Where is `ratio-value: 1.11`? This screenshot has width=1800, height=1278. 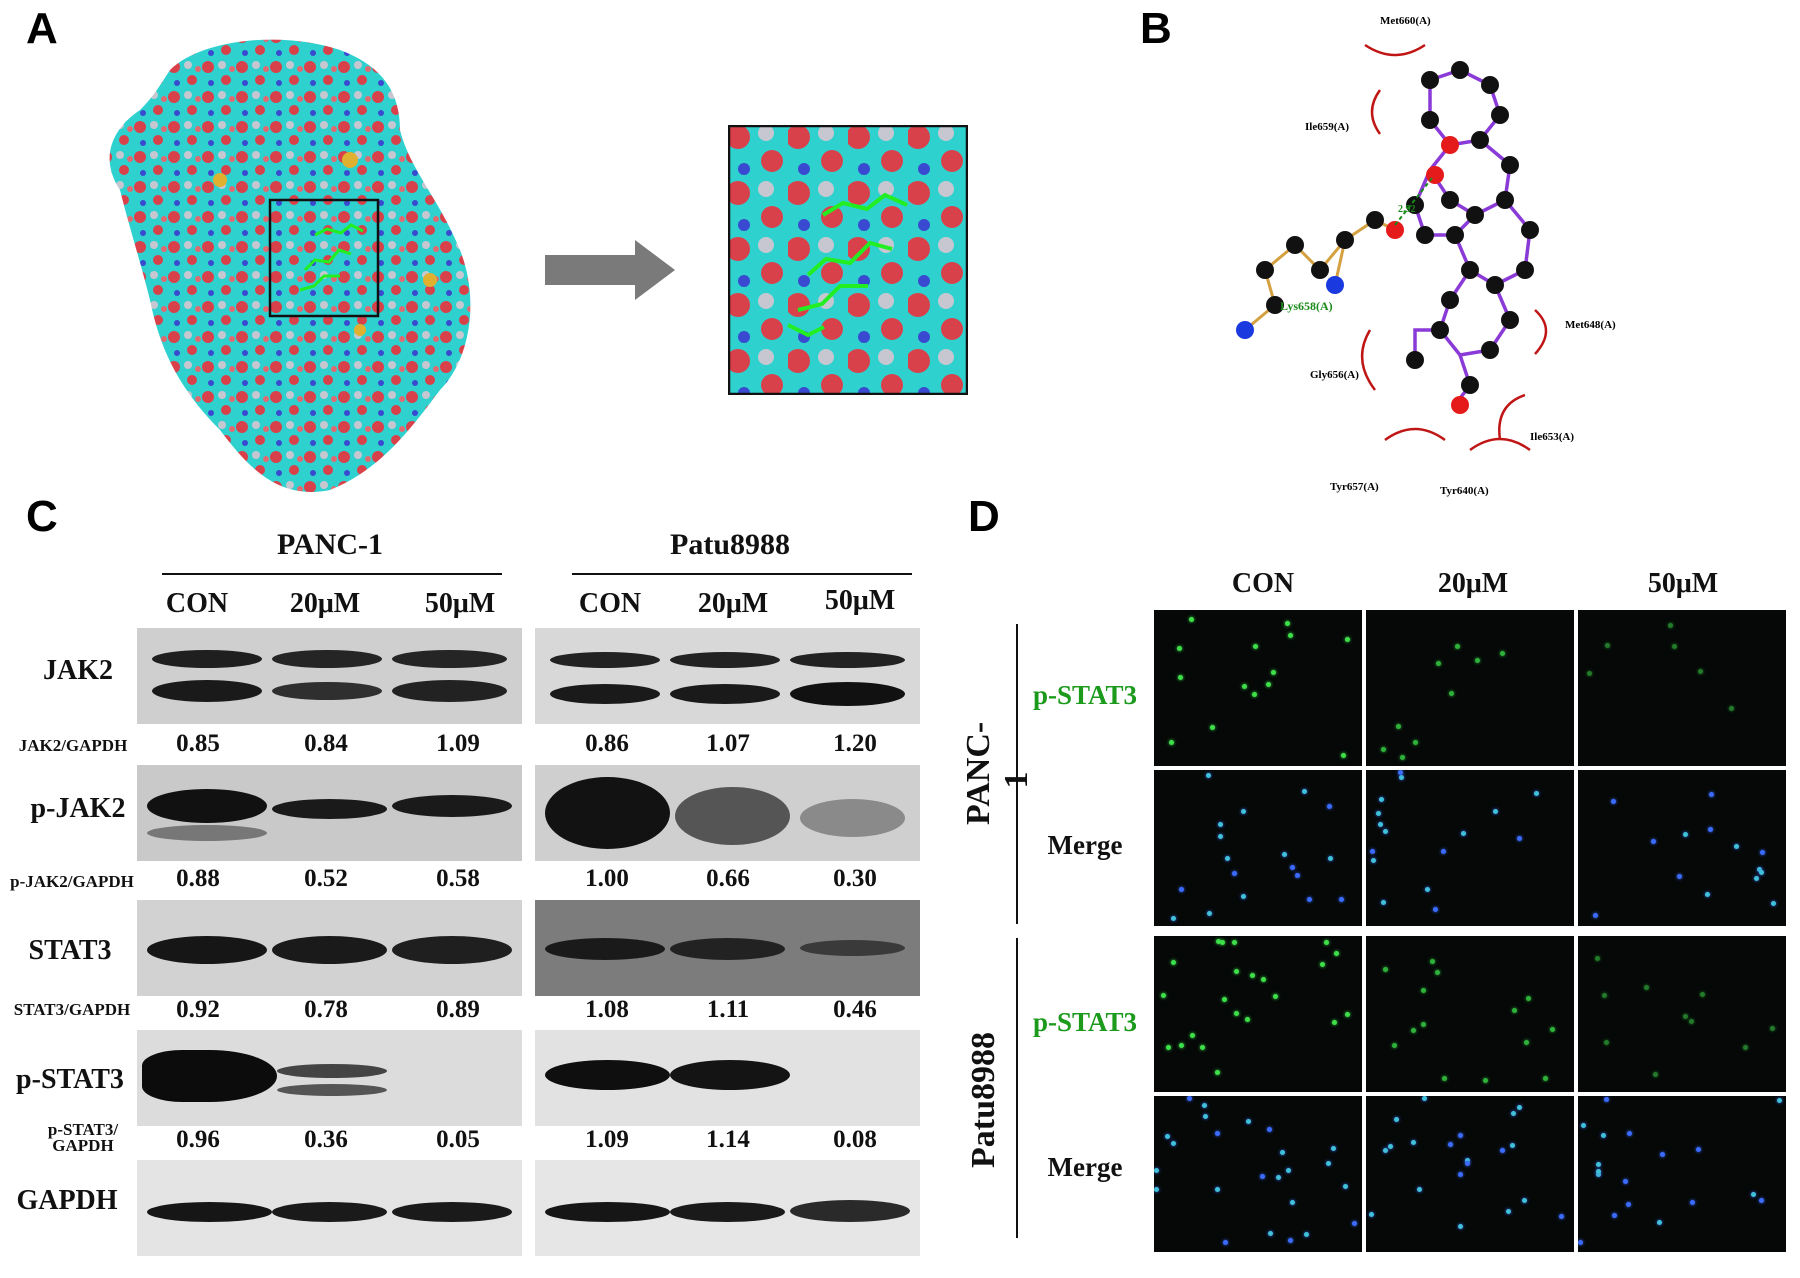
ratio-value: 1.11 is located at coordinates (728, 1009).